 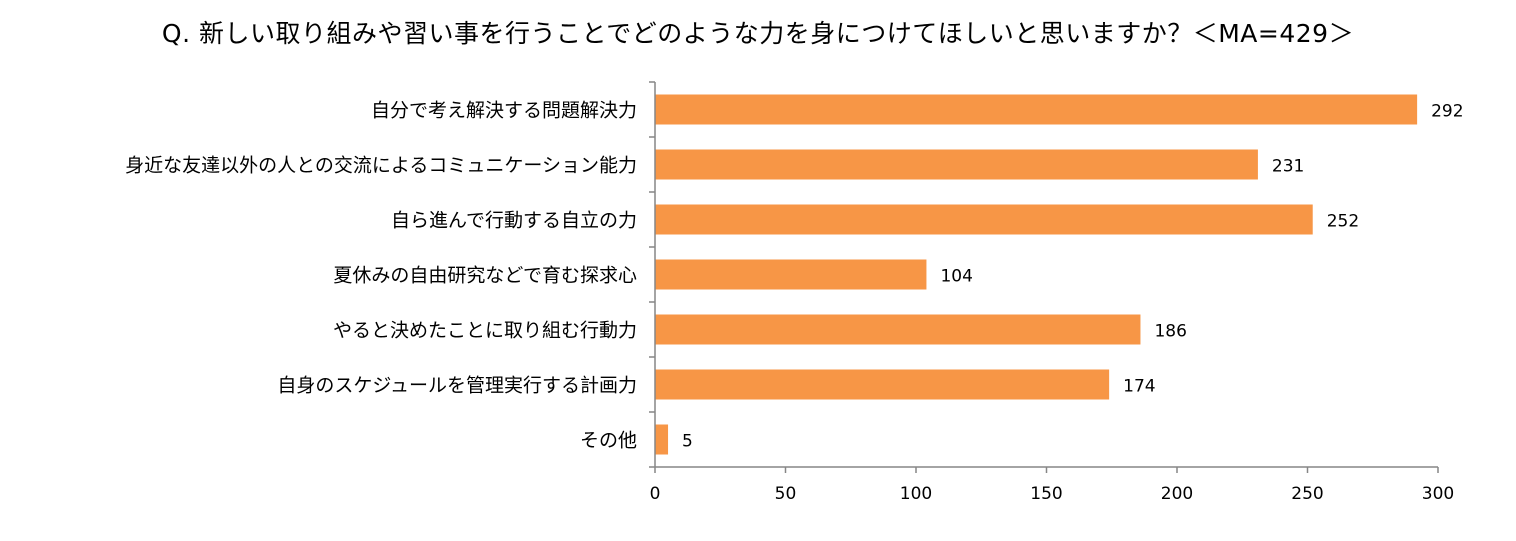 I want to click on category-label: 自分で考え解決する問題解決力, so click(x=504, y=111).